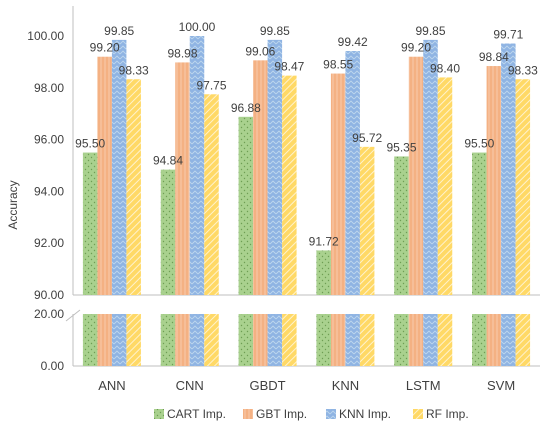 This screenshot has width=550, height=429. I want to click on category-label: GBDT, so click(268, 385).